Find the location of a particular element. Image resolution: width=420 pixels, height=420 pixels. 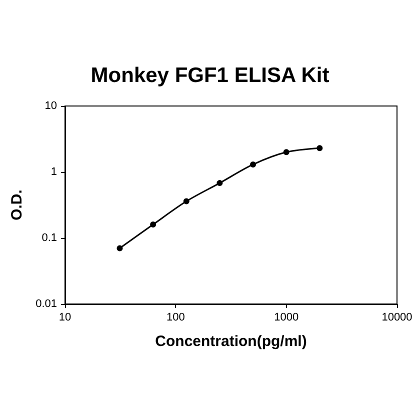

x-tick-label: 1000 is located at coordinates (286, 318).